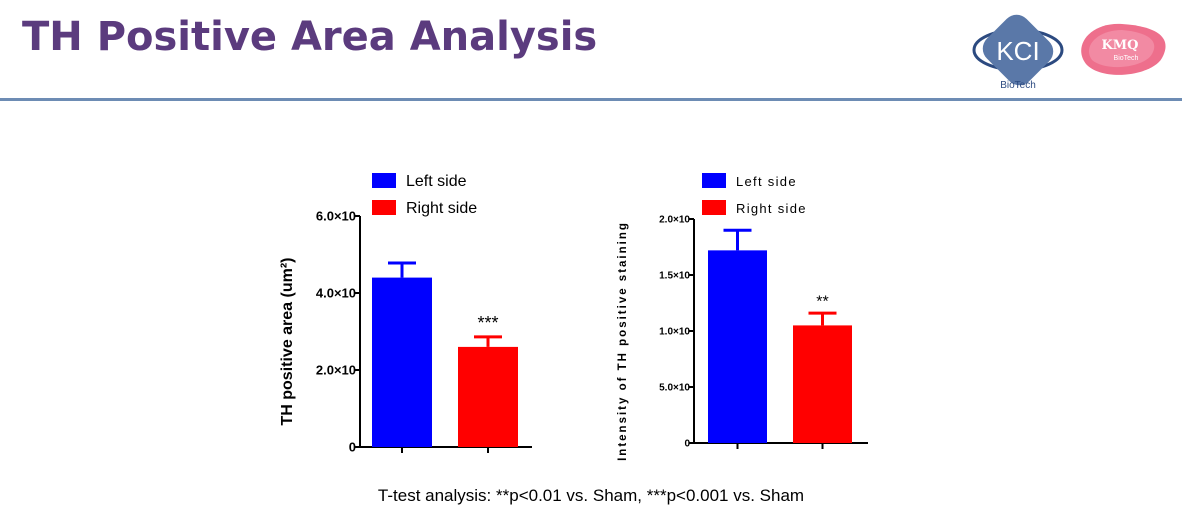  Describe the element at coordinates (674, 276) in the screenshot. I see `y-tick-label: 1.5×10` at that location.